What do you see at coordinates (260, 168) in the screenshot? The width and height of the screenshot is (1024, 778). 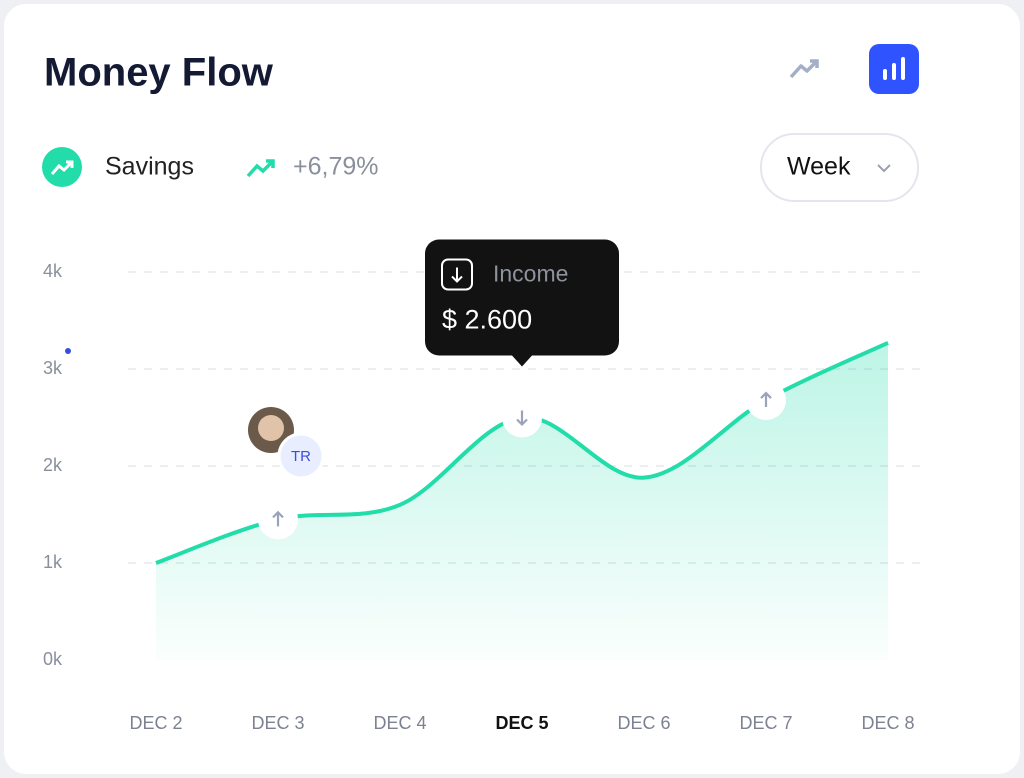 I see `trend-icon` at bounding box center [260, 168].